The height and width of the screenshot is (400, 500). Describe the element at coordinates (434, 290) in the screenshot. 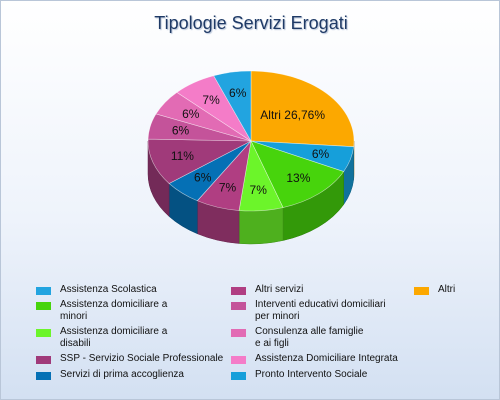

I see `legend-item-3: Altri` at that location.